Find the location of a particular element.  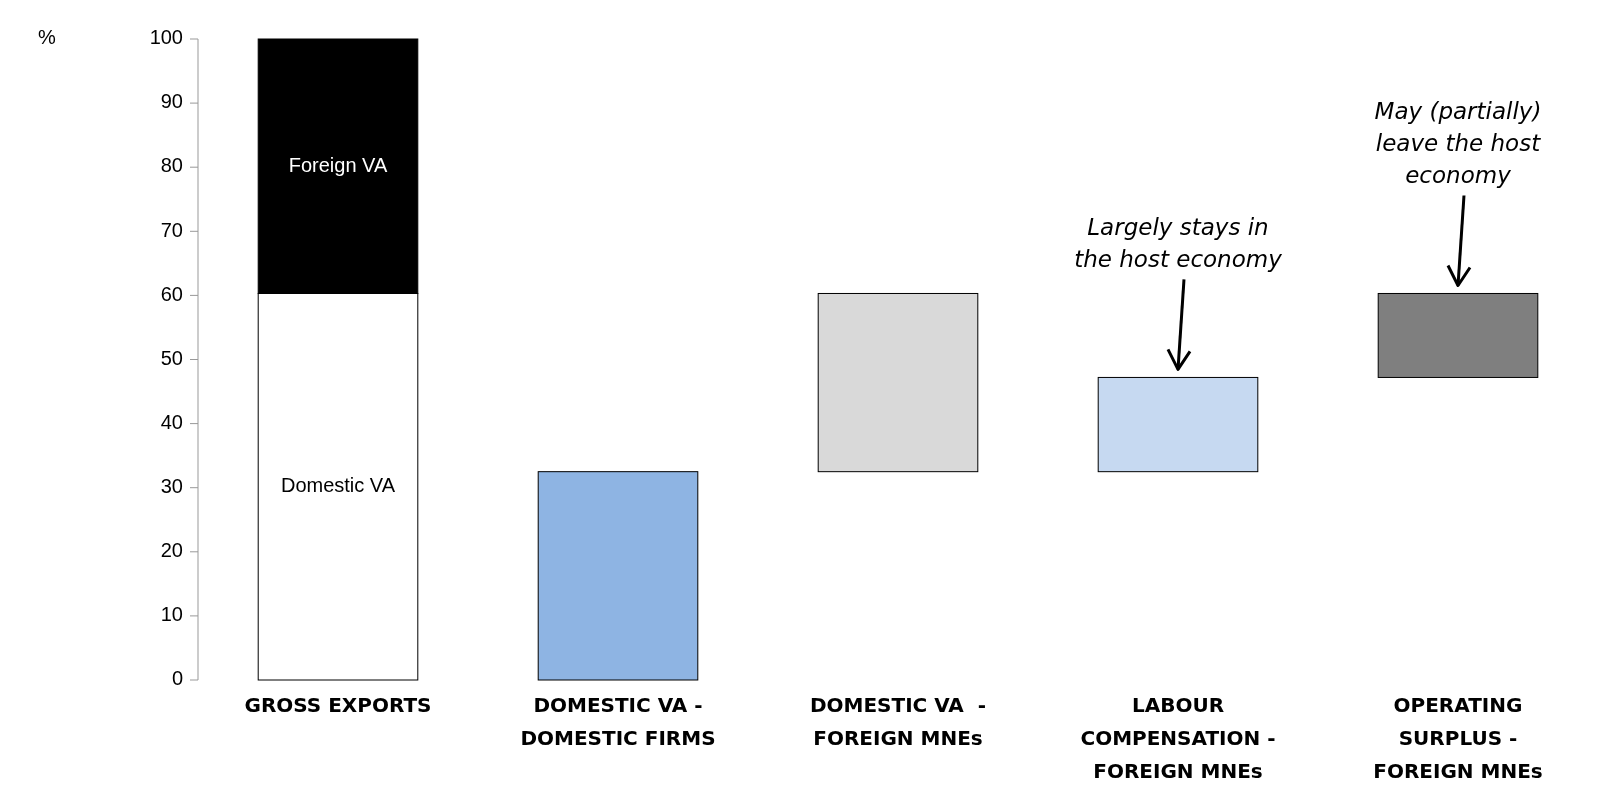

x-tick-label: GROSS EXPORTS is located at coordinates (338, 705).